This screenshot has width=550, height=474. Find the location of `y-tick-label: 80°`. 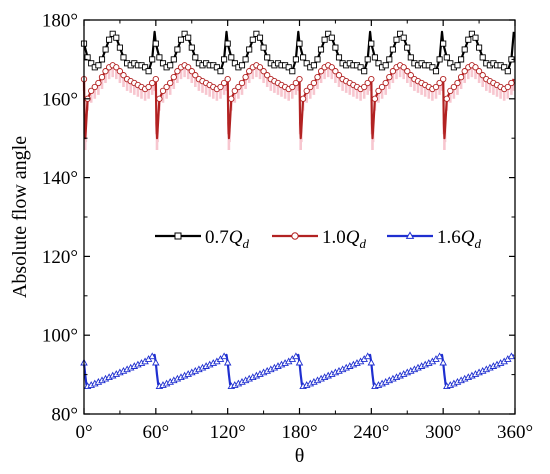

y-tick-label: 80° is located at coordinates (64, 415).